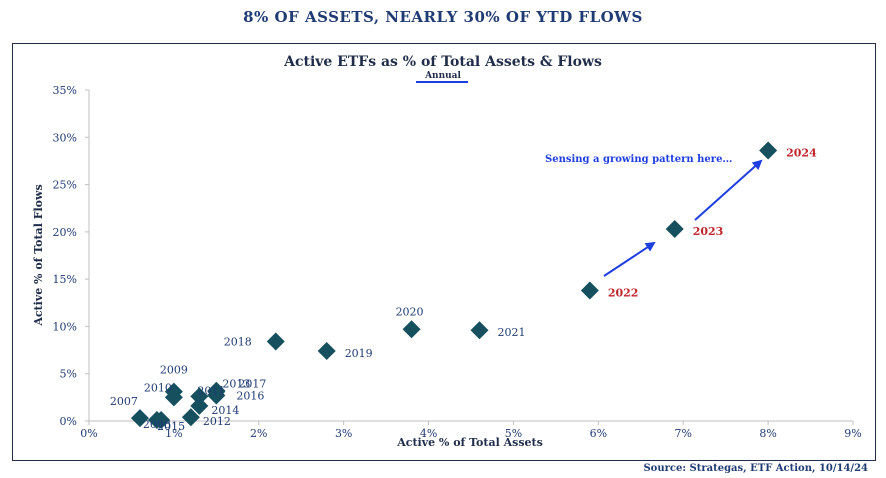 This screenshot has height=478, width=886. What do you see at coordinates (199, 396) in the screenshot?
I see `data-point-2011` at bounding box center [199, 396].